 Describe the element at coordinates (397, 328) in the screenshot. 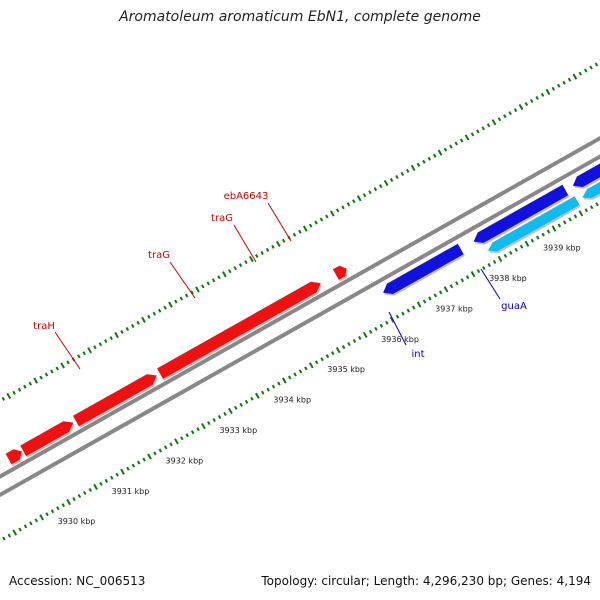

I see `label-leader-line` at that location.